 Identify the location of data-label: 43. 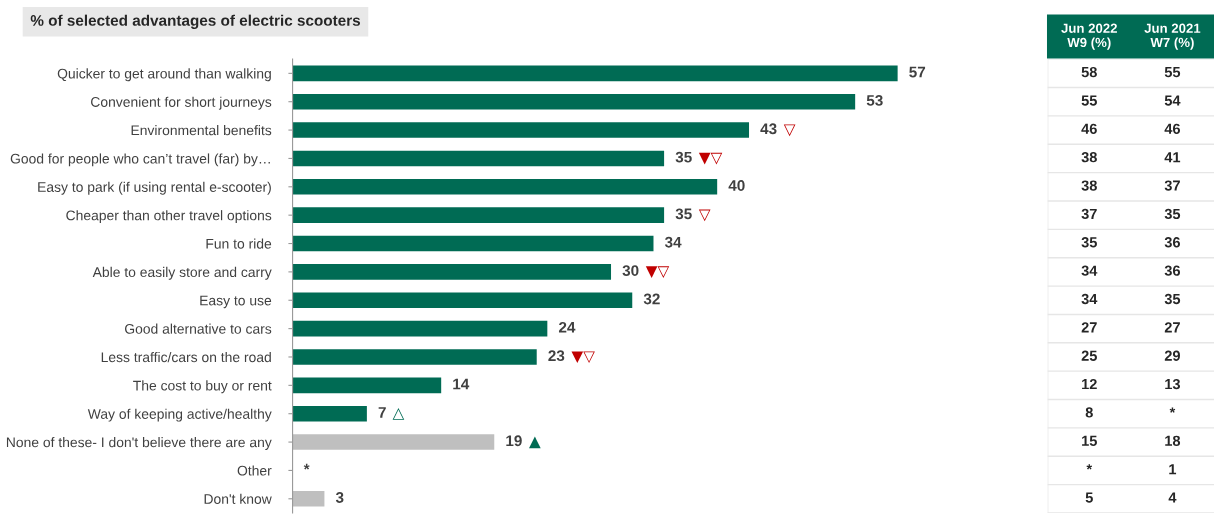
(768, 129).